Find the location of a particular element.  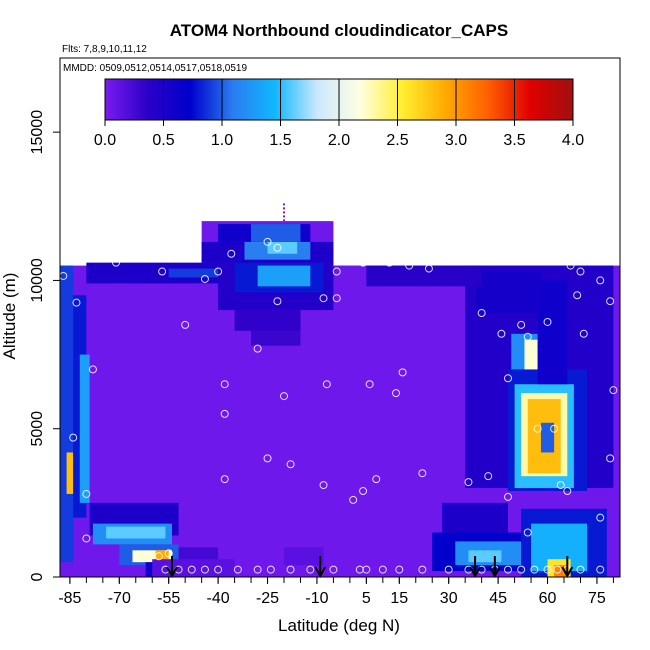

sample-arrows is located at coordinates (370, 567).